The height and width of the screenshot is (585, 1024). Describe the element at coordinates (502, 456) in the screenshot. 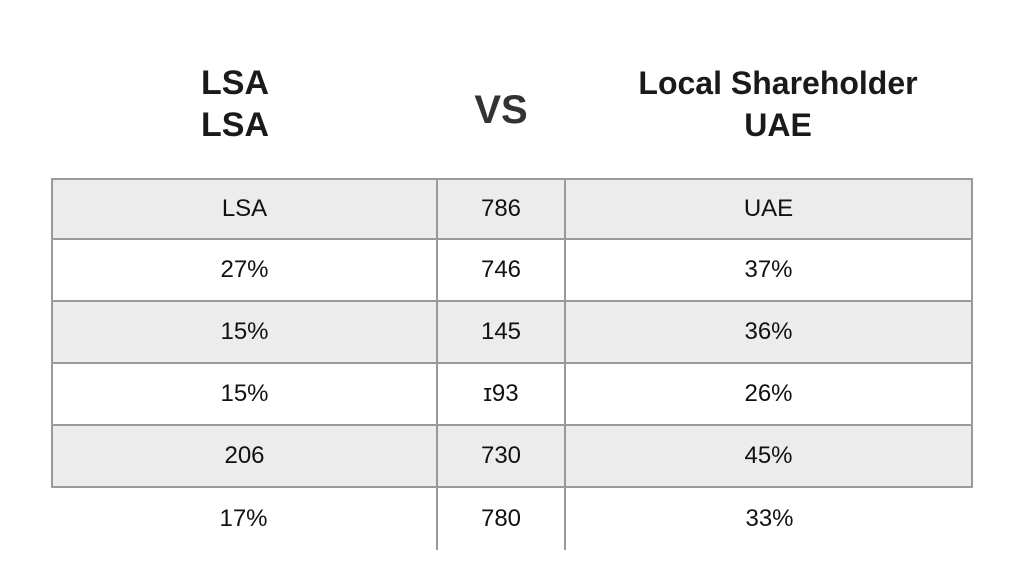

I see `table-cell-middle: 730` at that location.